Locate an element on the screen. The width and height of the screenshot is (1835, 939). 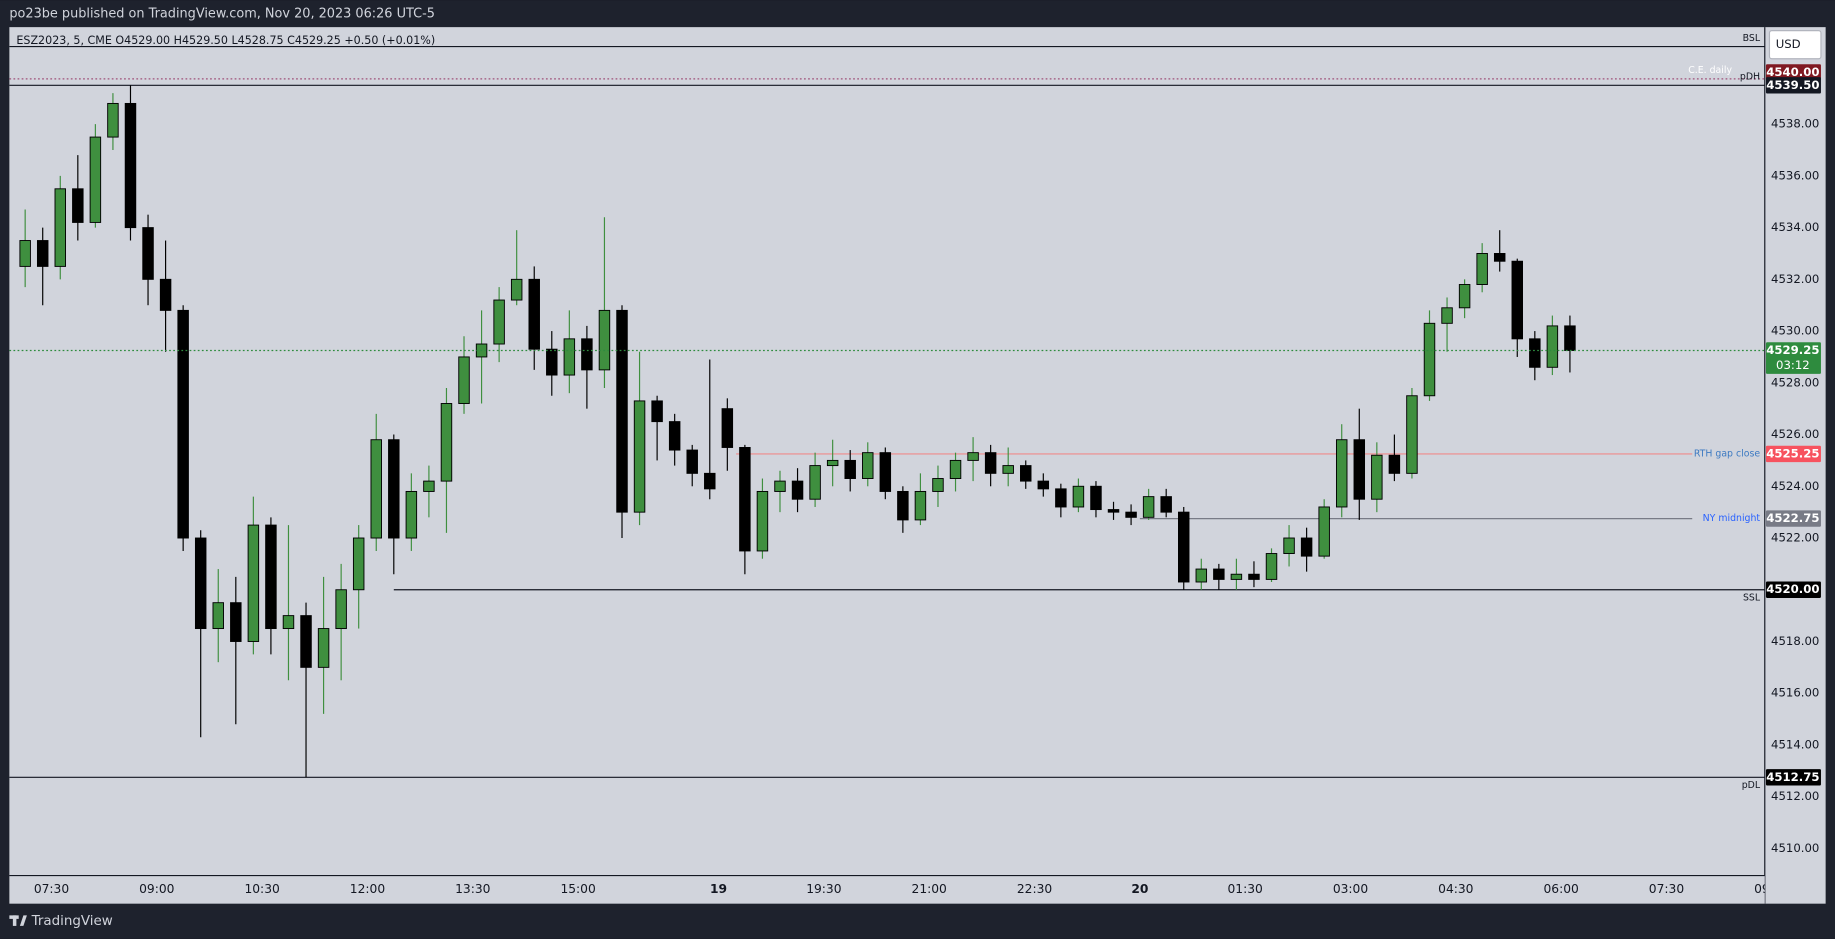
level-label: BSL is located at coordinates (1752, 38).